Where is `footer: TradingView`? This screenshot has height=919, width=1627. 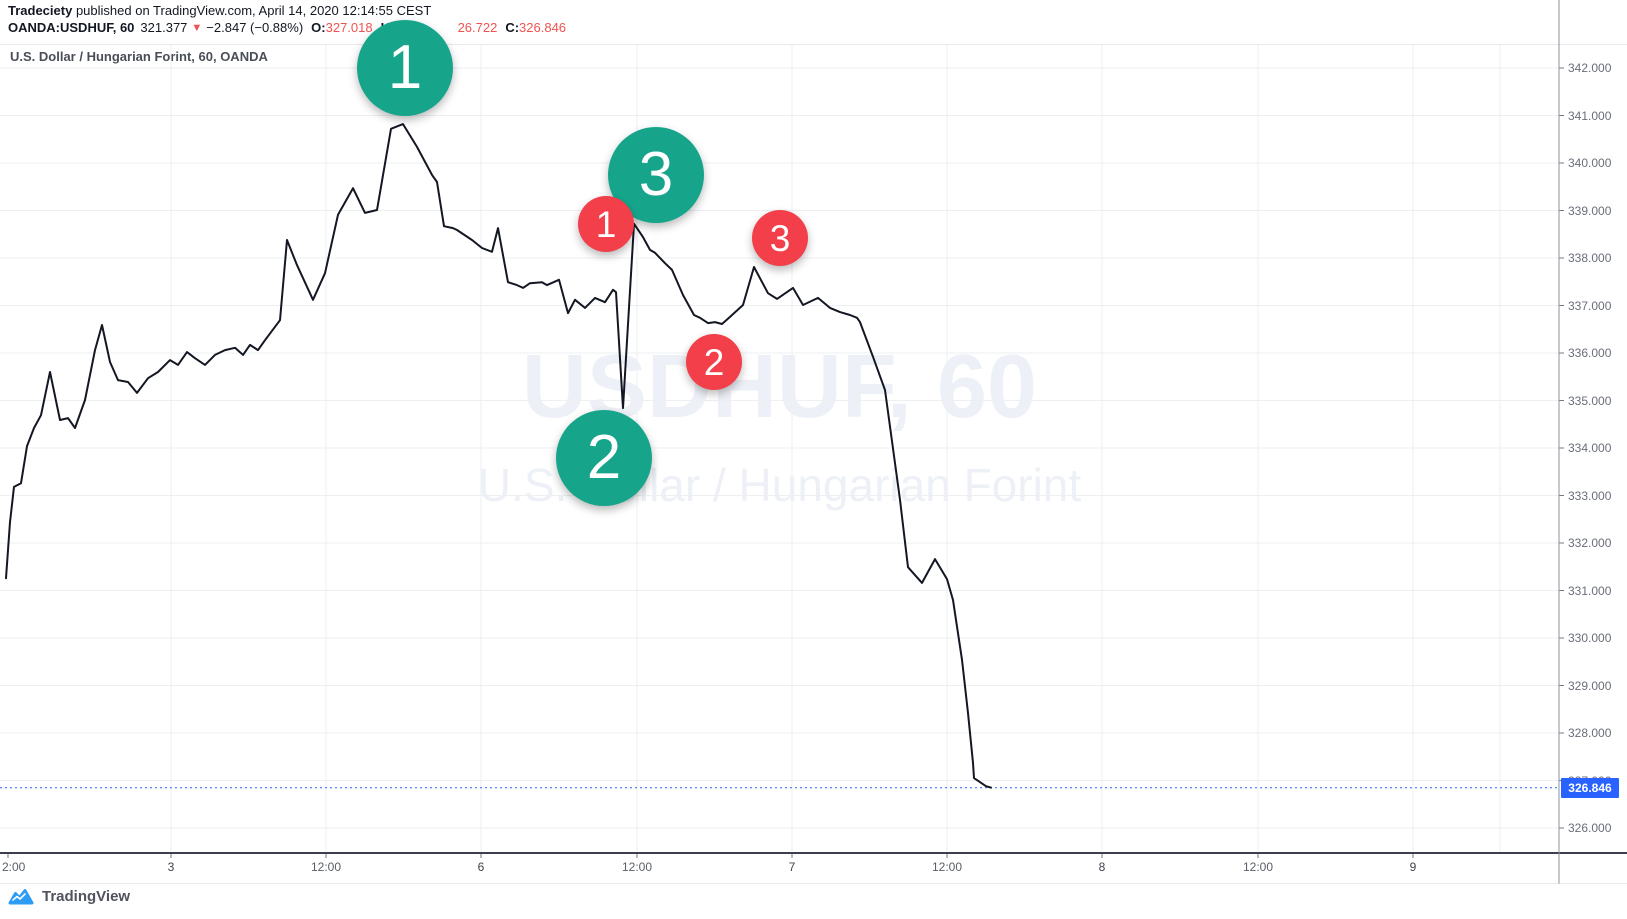
footer: TradingView is located at coordinates (69, 896).